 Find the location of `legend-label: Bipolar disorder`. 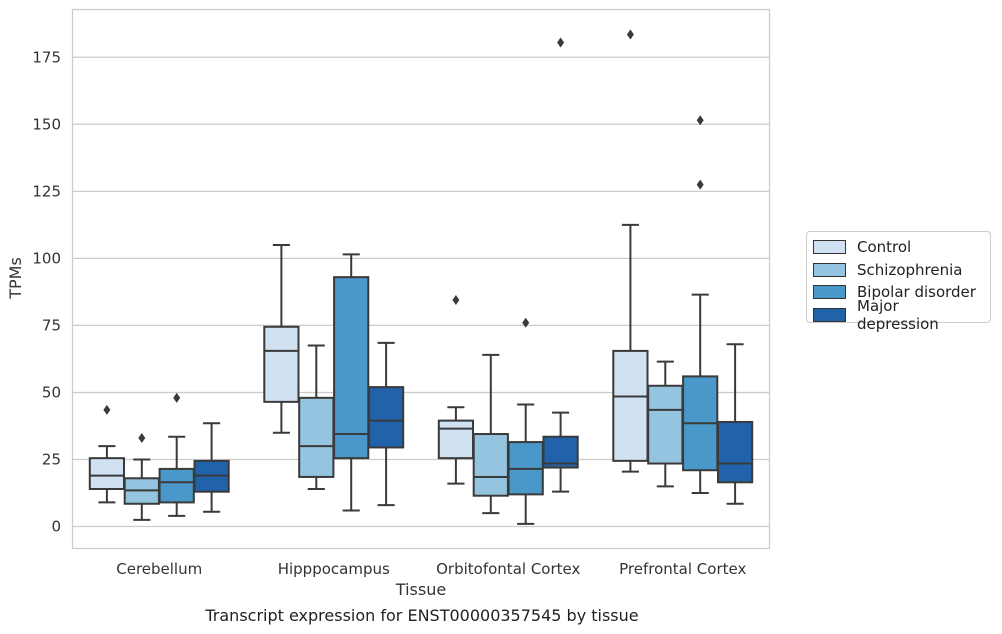

legend-label: Bipolar disorder is located at coordinates (916, 292).